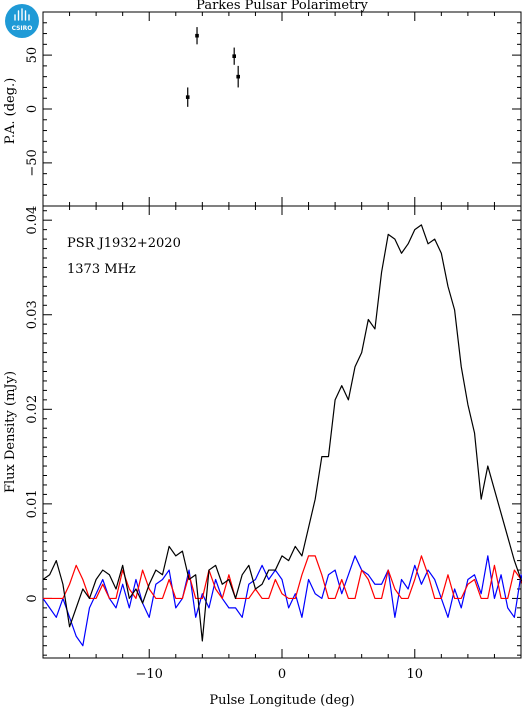 This screenshot has width=522, height=710. Describe the element at coordinates (22, 14) in the screenshot. I see `csiro-logo-mark` at that location.